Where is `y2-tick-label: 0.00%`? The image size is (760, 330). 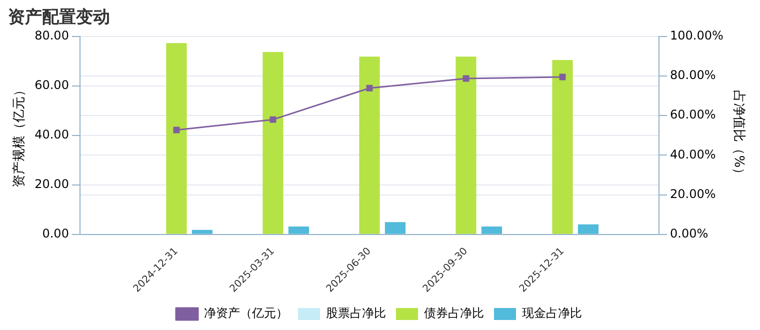 y2-tick-label: 0.00% is located at coordinates (689, 233).